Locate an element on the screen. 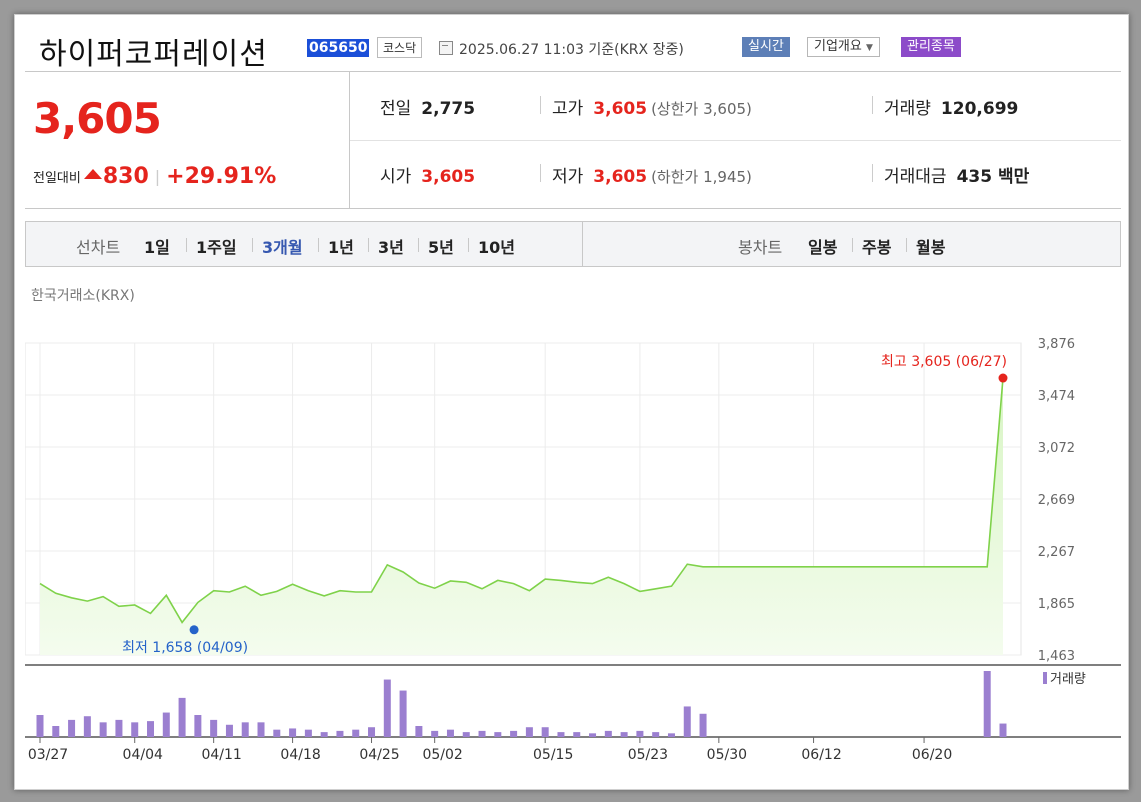  current-price-box: 3,605 전일대비 830 | +29.91% is located at coordinates (187, 140).